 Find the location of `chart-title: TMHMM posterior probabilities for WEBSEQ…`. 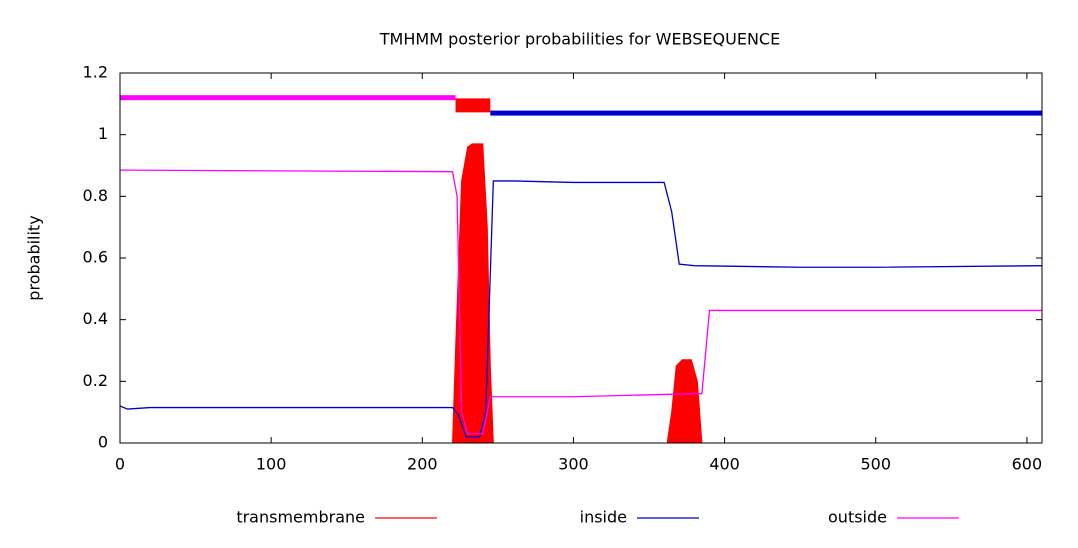

chart-title: TMHMM posterior probabilities for WEBSEQ… is located at coordinates (579, 39).